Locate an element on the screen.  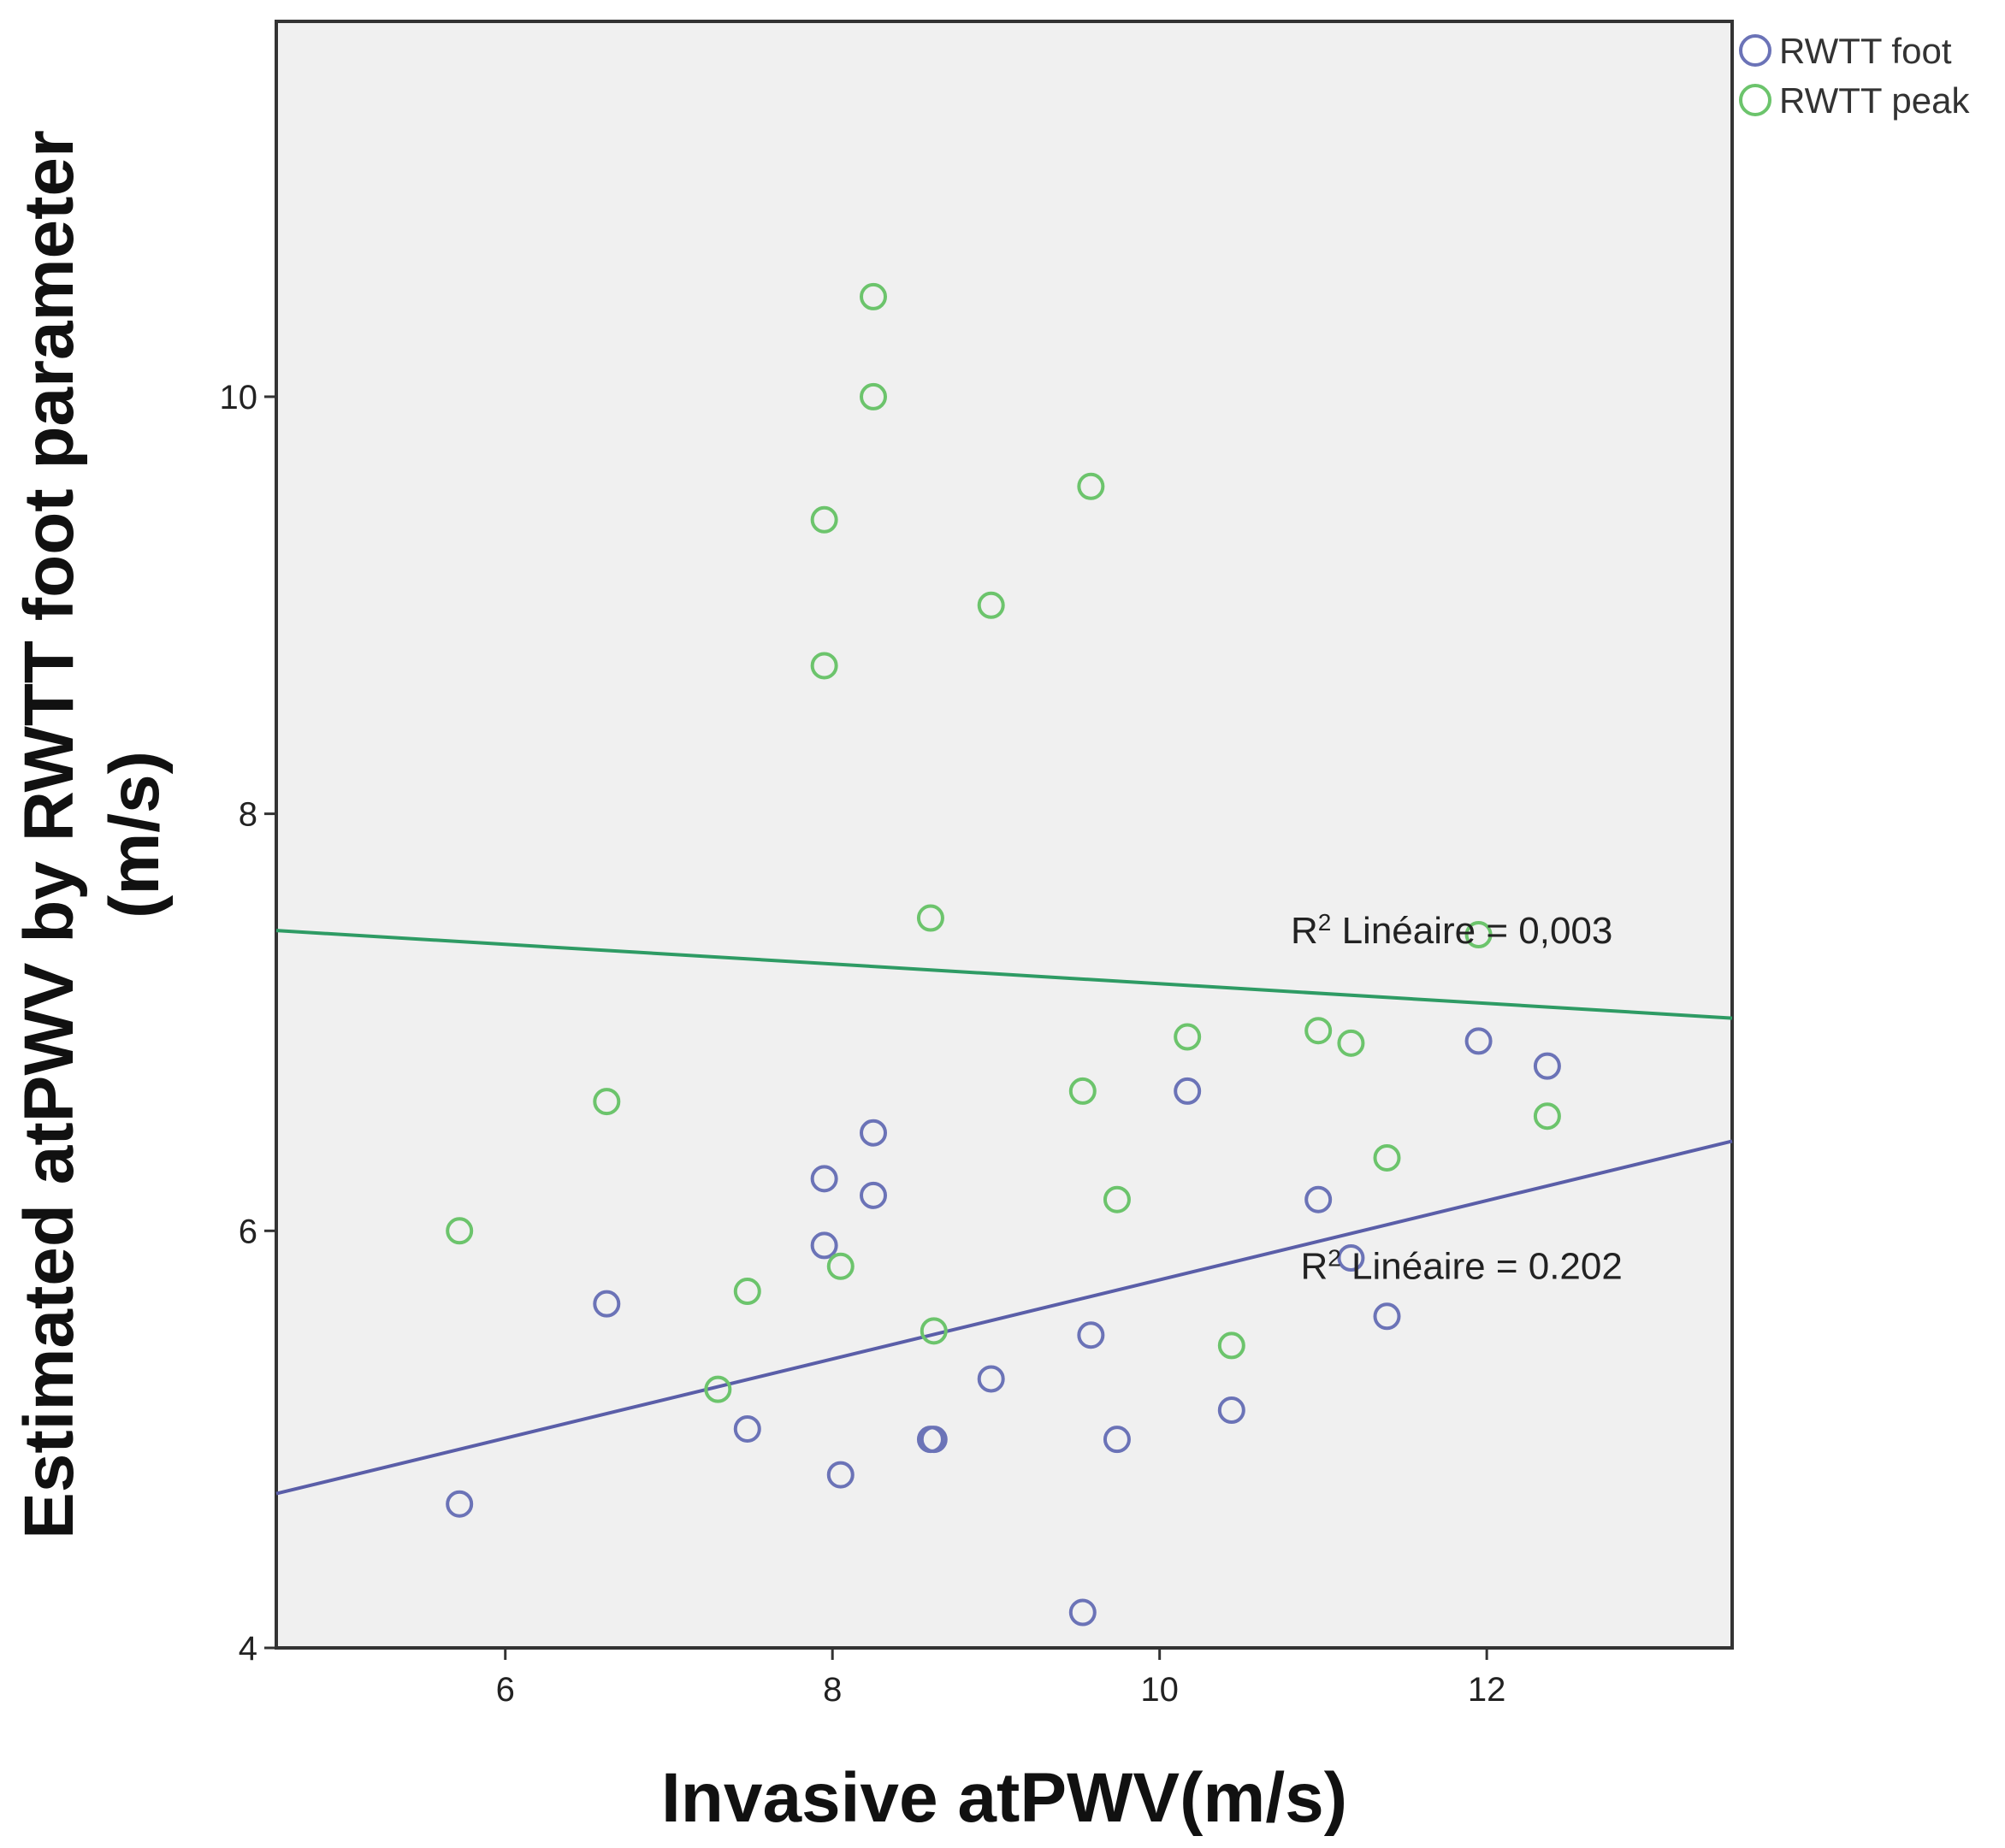
fit-annotations: R2 Linéaire = 0,003 R2 Linéaire = 0.202 is located at coordinates (1457, 1097).